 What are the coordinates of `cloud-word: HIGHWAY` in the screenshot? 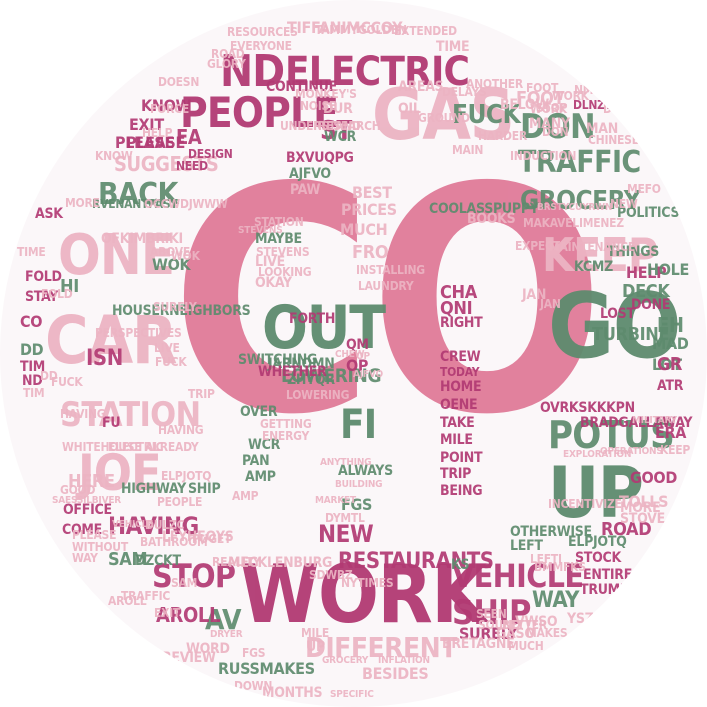 It's located at (153, 489).